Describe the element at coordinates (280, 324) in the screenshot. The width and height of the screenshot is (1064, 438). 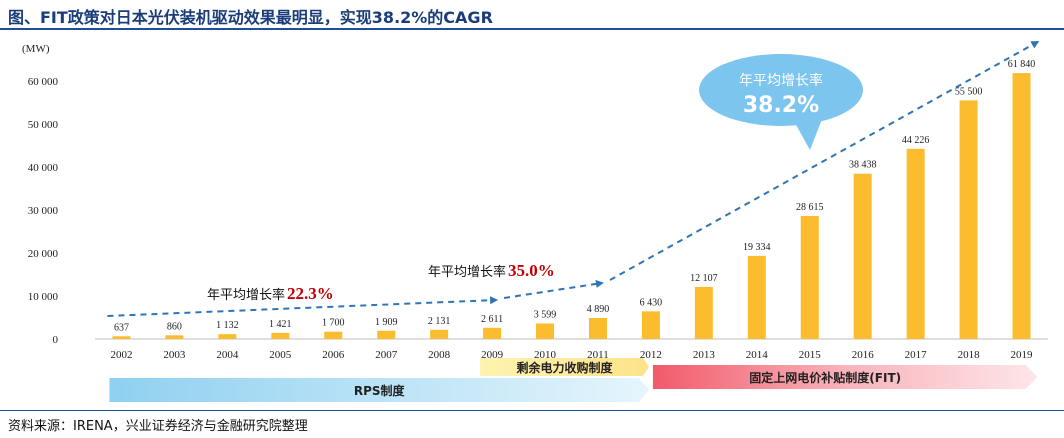
I see `bar-value-label: 1 421` at that location.